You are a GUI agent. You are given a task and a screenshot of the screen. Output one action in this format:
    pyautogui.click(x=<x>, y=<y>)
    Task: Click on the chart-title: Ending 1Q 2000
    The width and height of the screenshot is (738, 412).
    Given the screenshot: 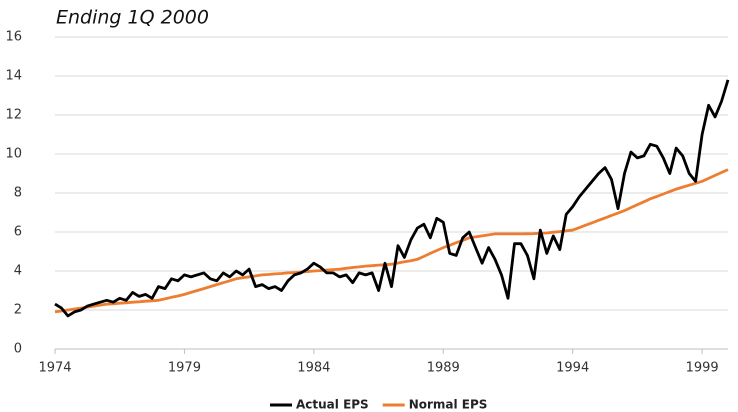 What is the action you would take?
    pyautogui.click(x=132, y=18)
    